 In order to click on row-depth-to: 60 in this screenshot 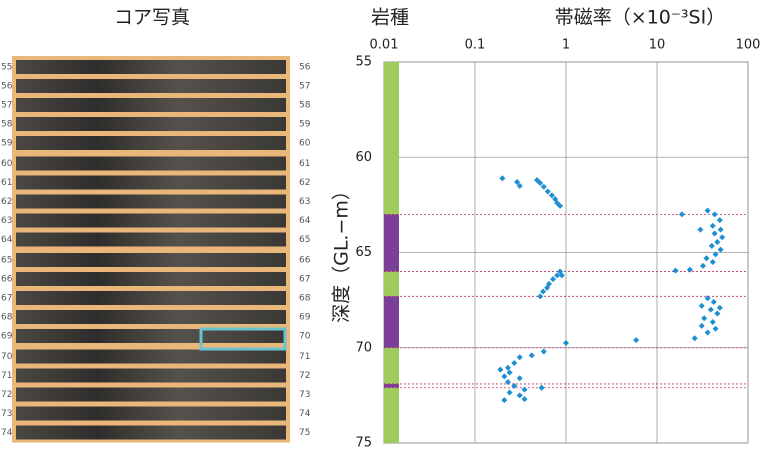, I will do `click(305, 144)`.